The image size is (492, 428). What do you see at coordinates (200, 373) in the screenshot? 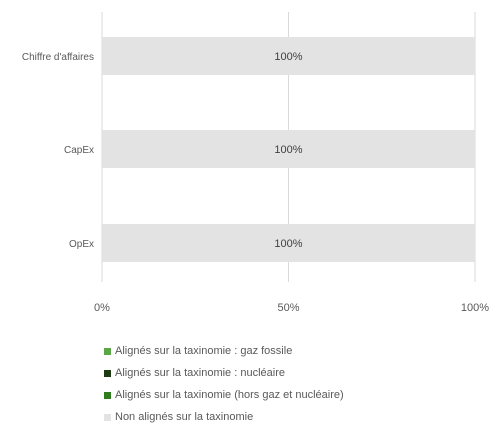
I see `legend-label: Alignés sur la taxinomie : nucléaire` at bounding box center [200, 373].